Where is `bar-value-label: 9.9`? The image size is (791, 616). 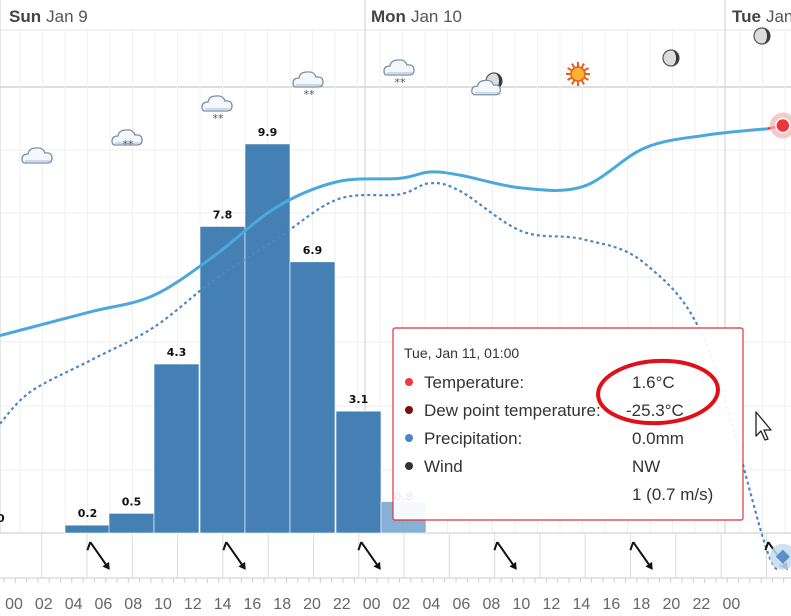
bar-value-label: 9.9 is located at coordinates (268, 132).